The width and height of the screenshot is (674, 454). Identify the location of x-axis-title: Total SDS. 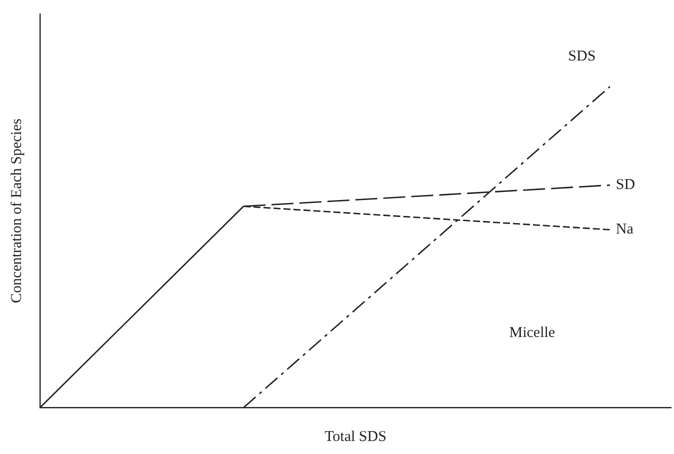
(355, 436).